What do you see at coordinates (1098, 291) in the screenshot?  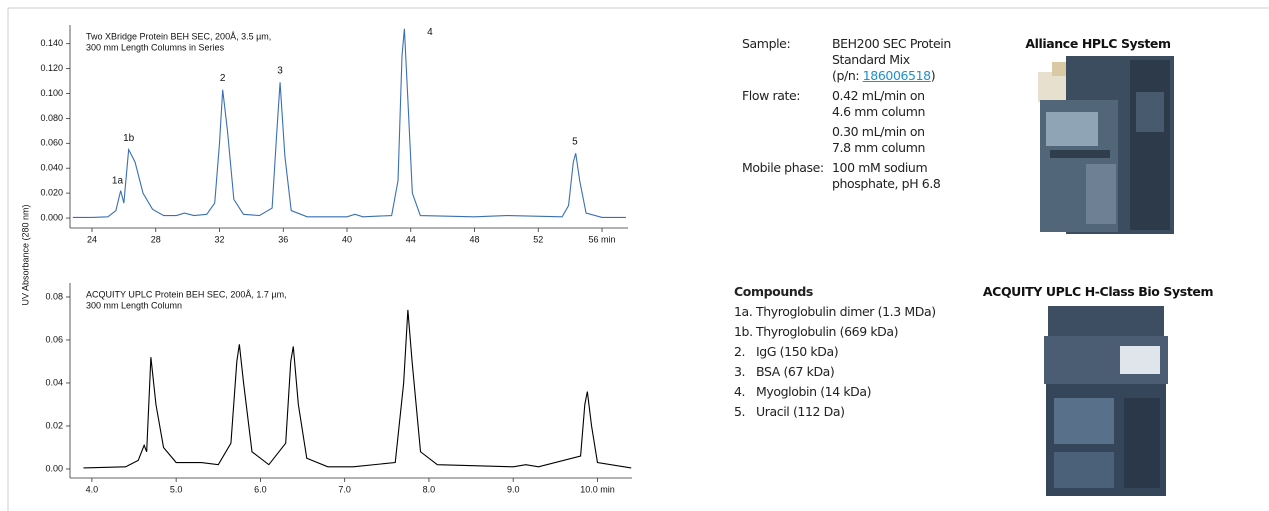 I see `system-label: ACQUITY UPLC H-Class Bio System` at bounding box center [1098, 291].